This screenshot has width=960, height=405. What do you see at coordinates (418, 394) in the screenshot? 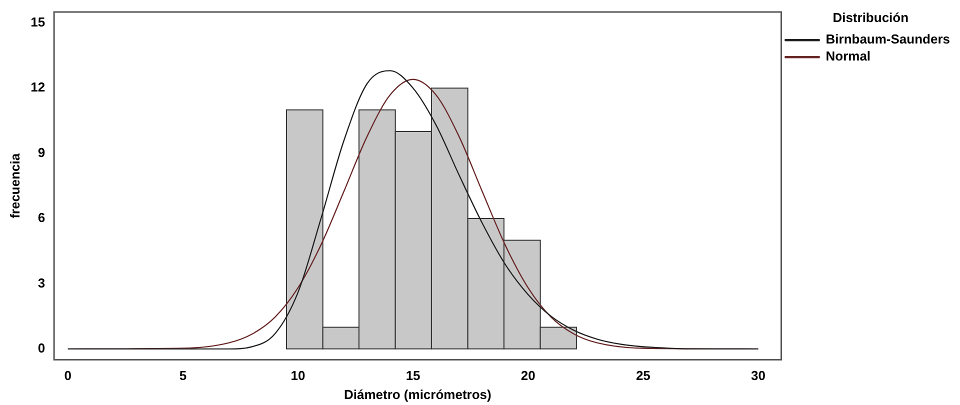
I see `x-axis-title: Diámetro (micrómetros)` at bounding box center [418, 394].